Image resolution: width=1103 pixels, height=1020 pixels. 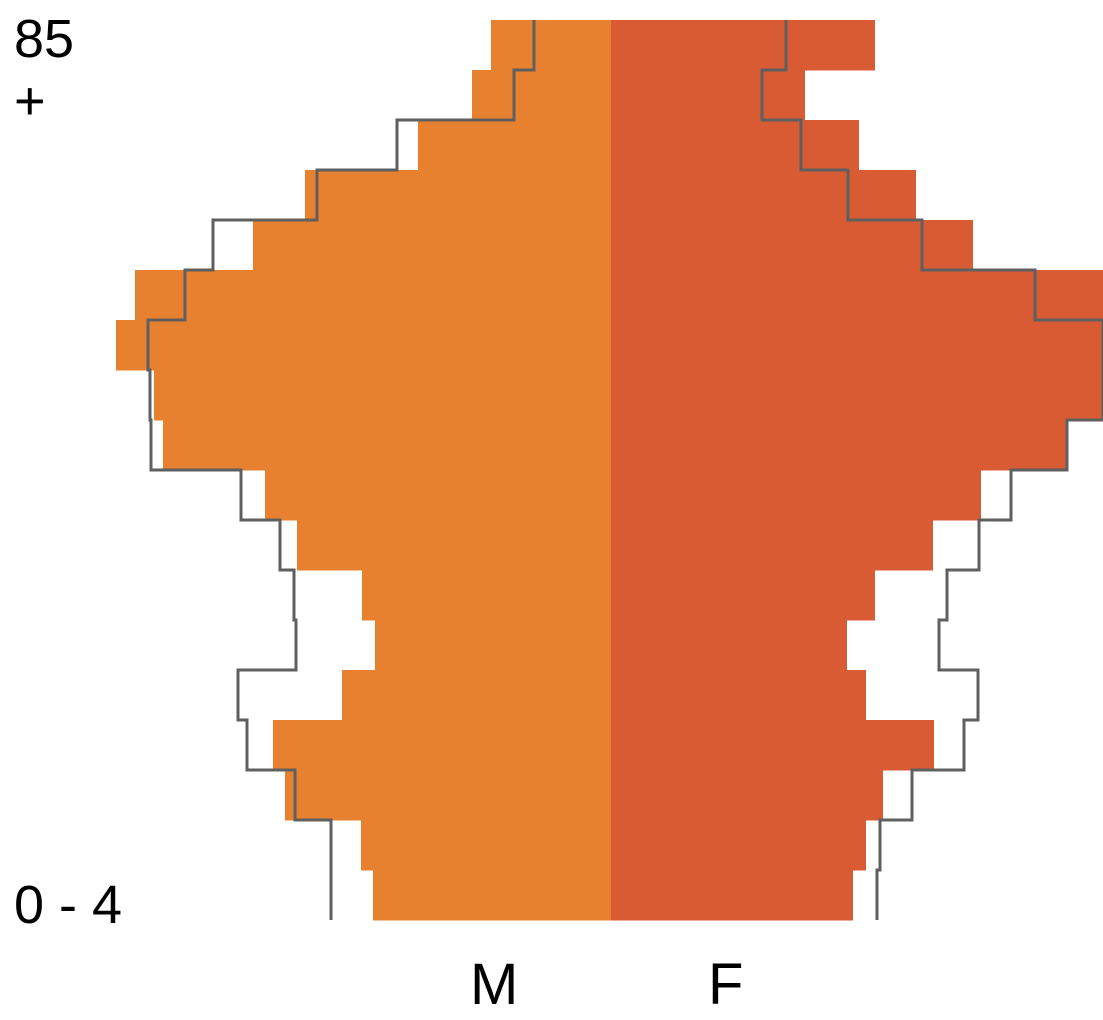 I want to click on bottom-age-label: 0 - 4, so click(x=68, y=905).